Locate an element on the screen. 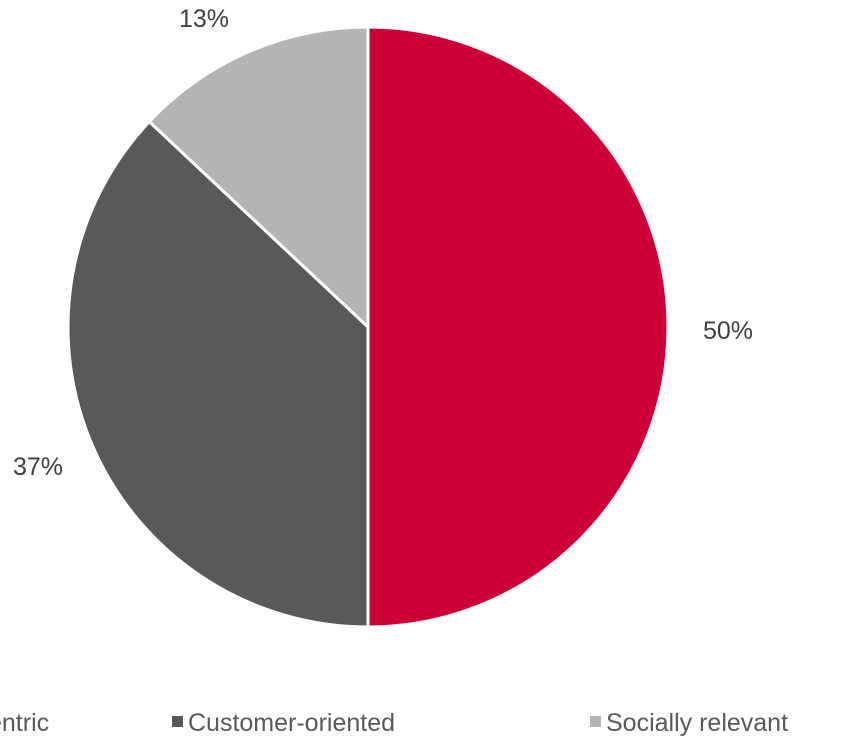  legend-label-1: entric is located at coordinates (24, 723).